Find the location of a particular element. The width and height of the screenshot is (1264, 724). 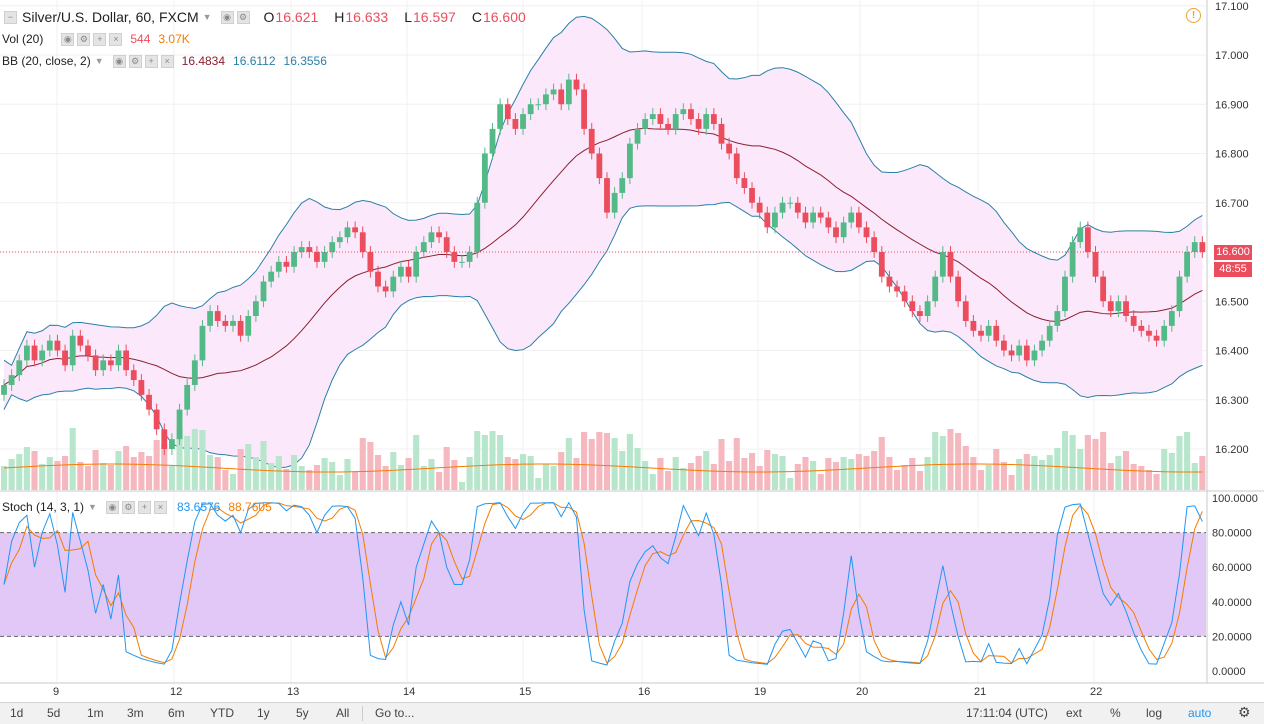

stoch-tick-label: 60.0000 is located at coordinates (1232, 568).